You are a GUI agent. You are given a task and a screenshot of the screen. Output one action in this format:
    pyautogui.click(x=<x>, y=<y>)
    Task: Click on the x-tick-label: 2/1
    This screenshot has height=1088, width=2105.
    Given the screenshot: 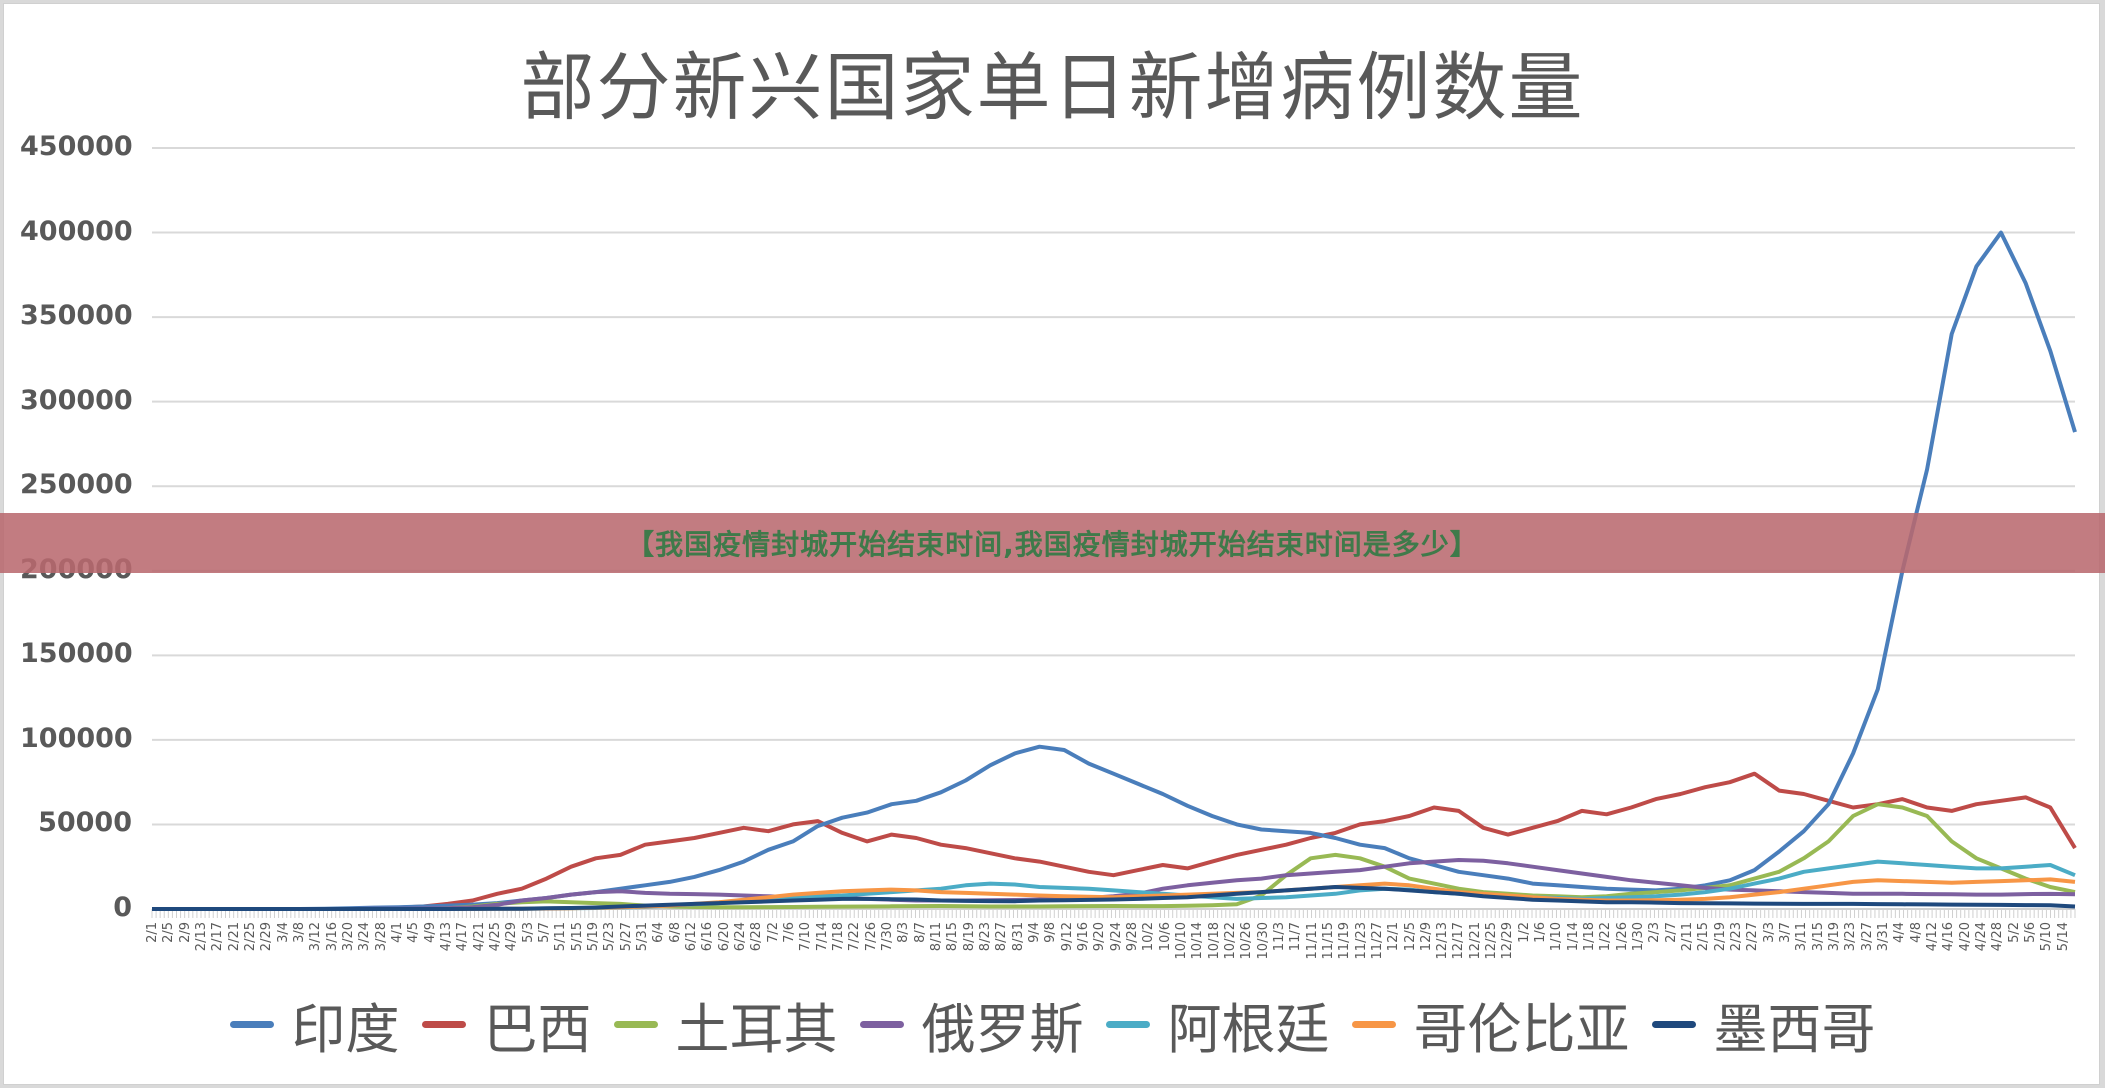 What is the action you would take?
    pyautogui.click(x=152, y=932)
    